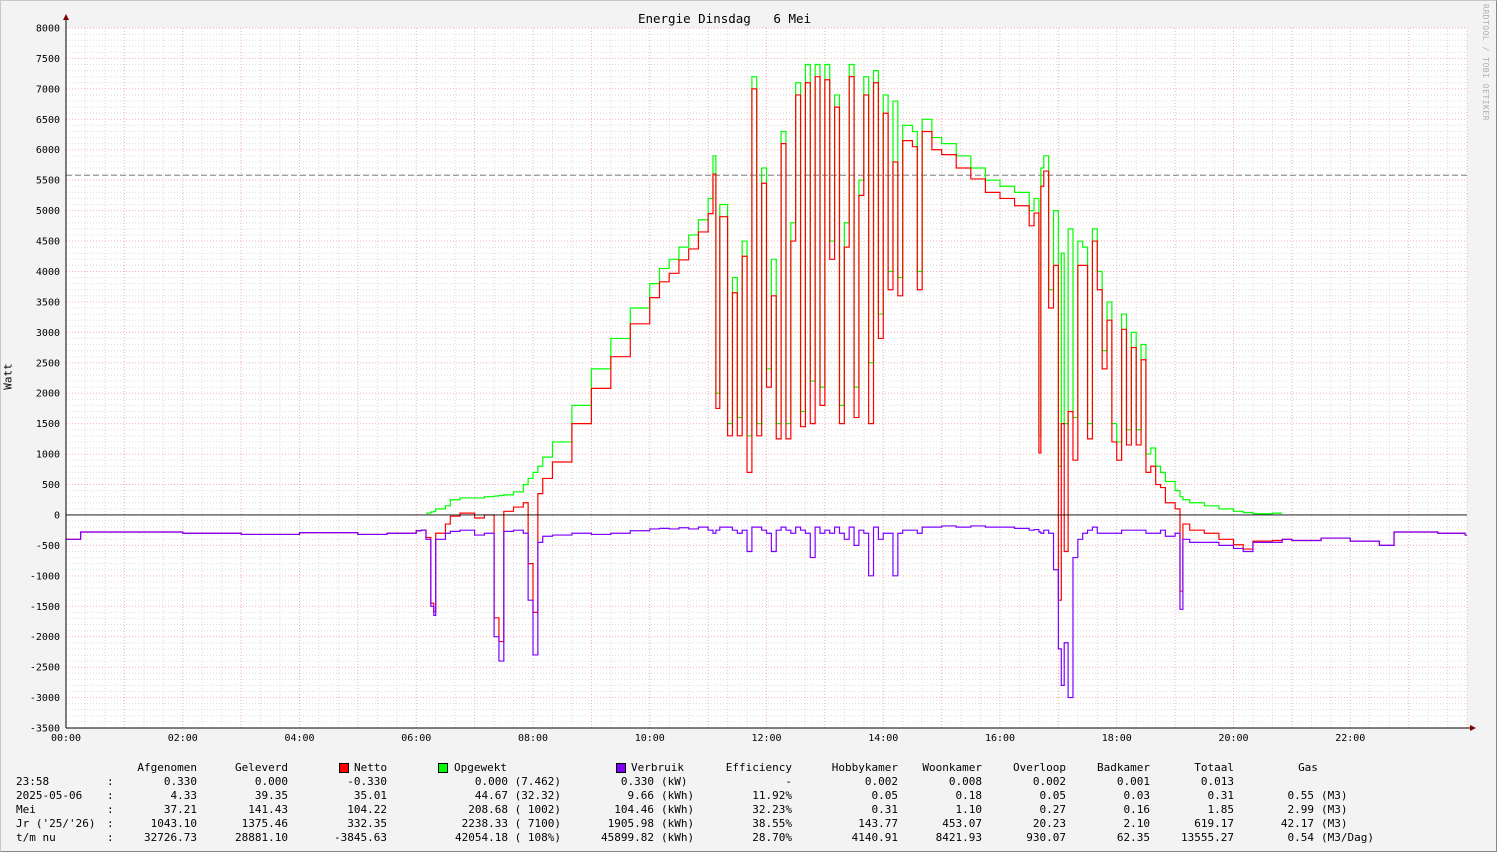 The image size is (1497, 852). I want to click on chart-title: Energie Dinsdag 6 Mei, so click(724, 18).